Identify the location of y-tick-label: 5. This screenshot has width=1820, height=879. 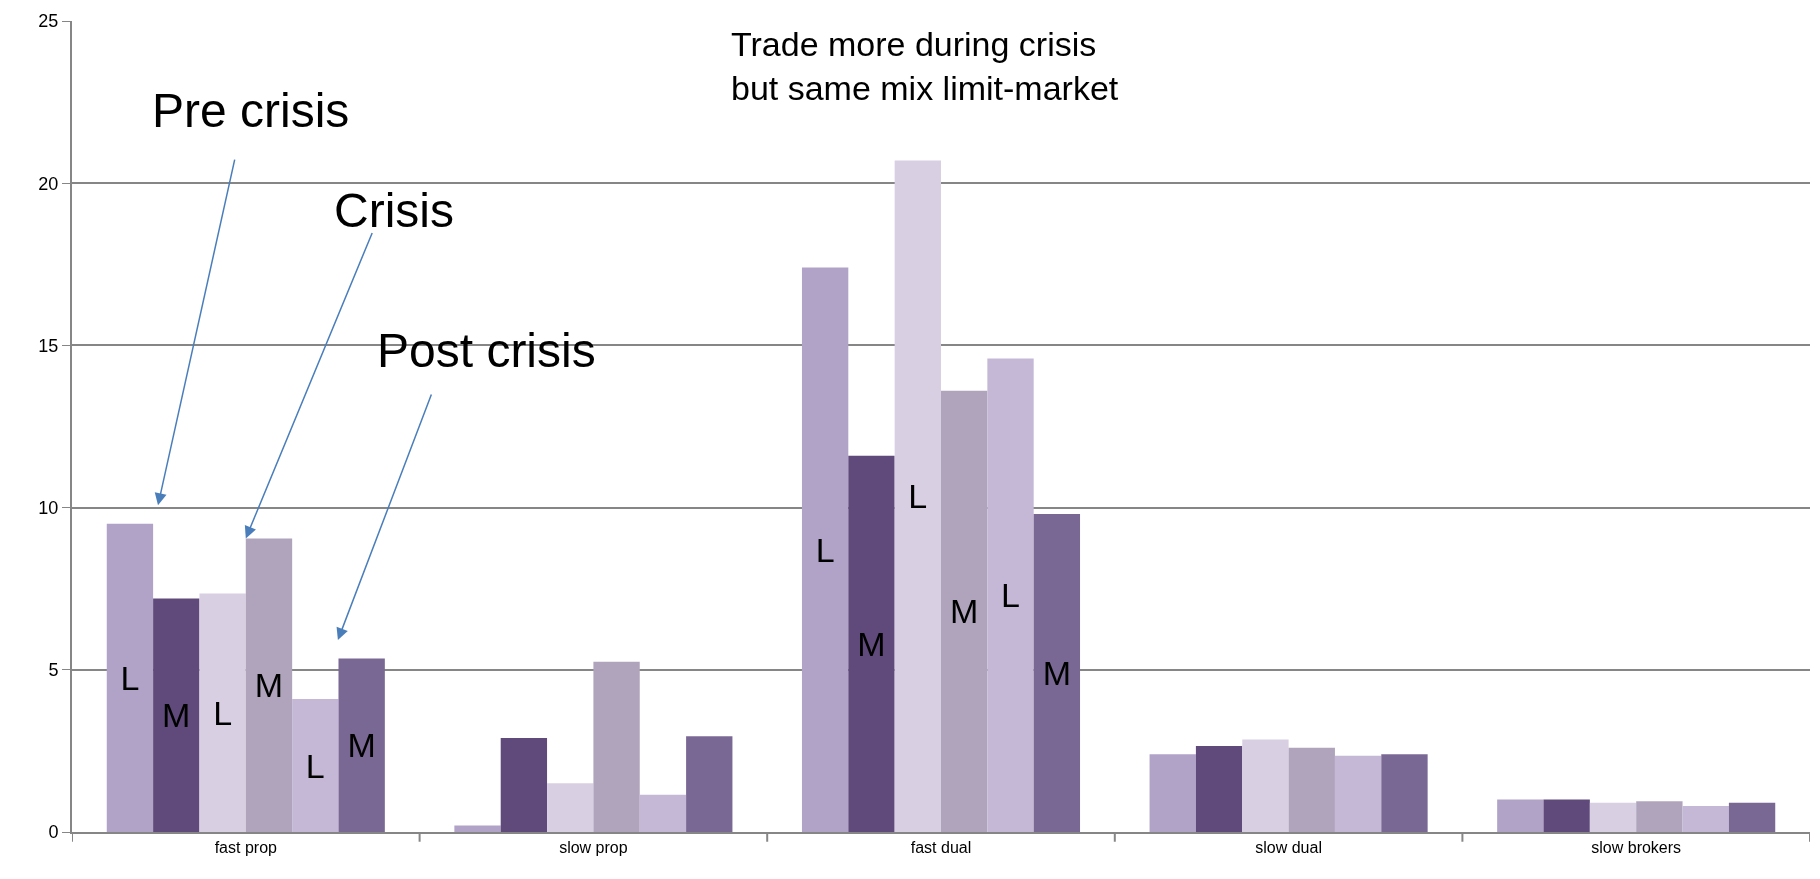
(53, 670).